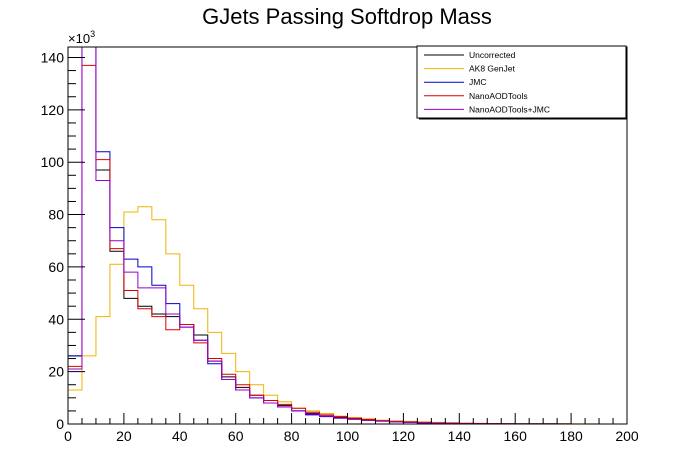 Image resolution: width=696 pixels, height=472 pixels. Describe the element at coordinates (124, 436) in the screenshot. I see `x-tick-label: 20` at that location.